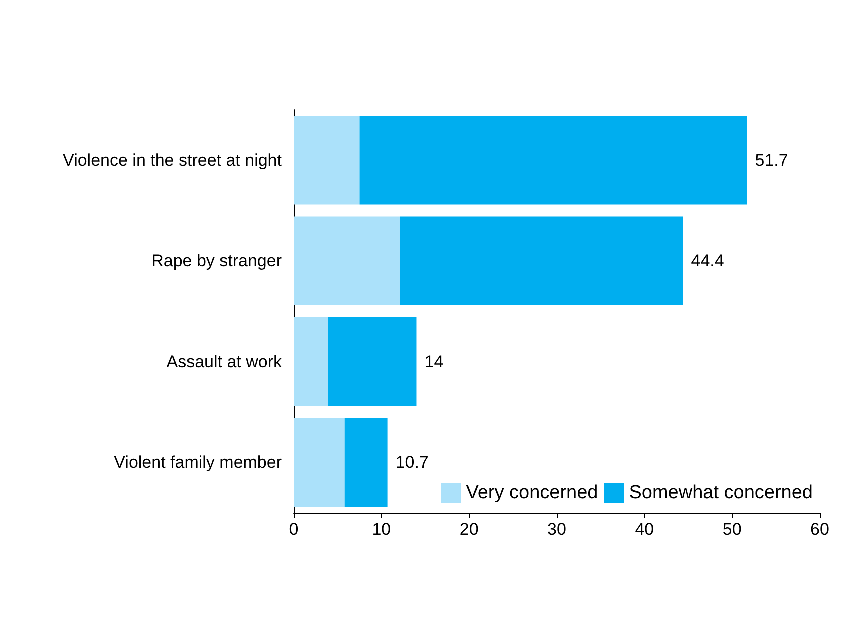 Image resolution: width=843 pixels, height=639 pixels. I want to click on y-tick-label: Violent family member, so click(198, 462).